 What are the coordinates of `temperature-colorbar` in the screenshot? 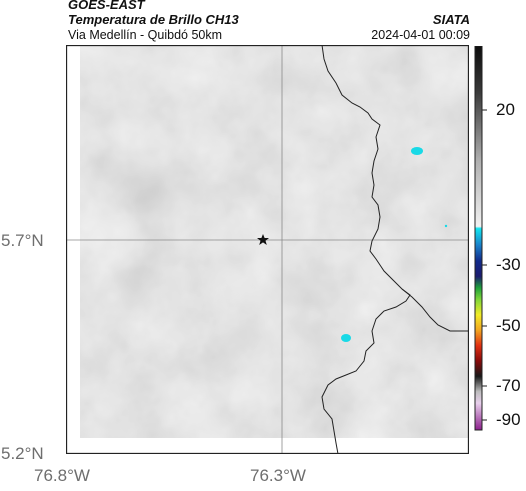 It's located at (480, 238).